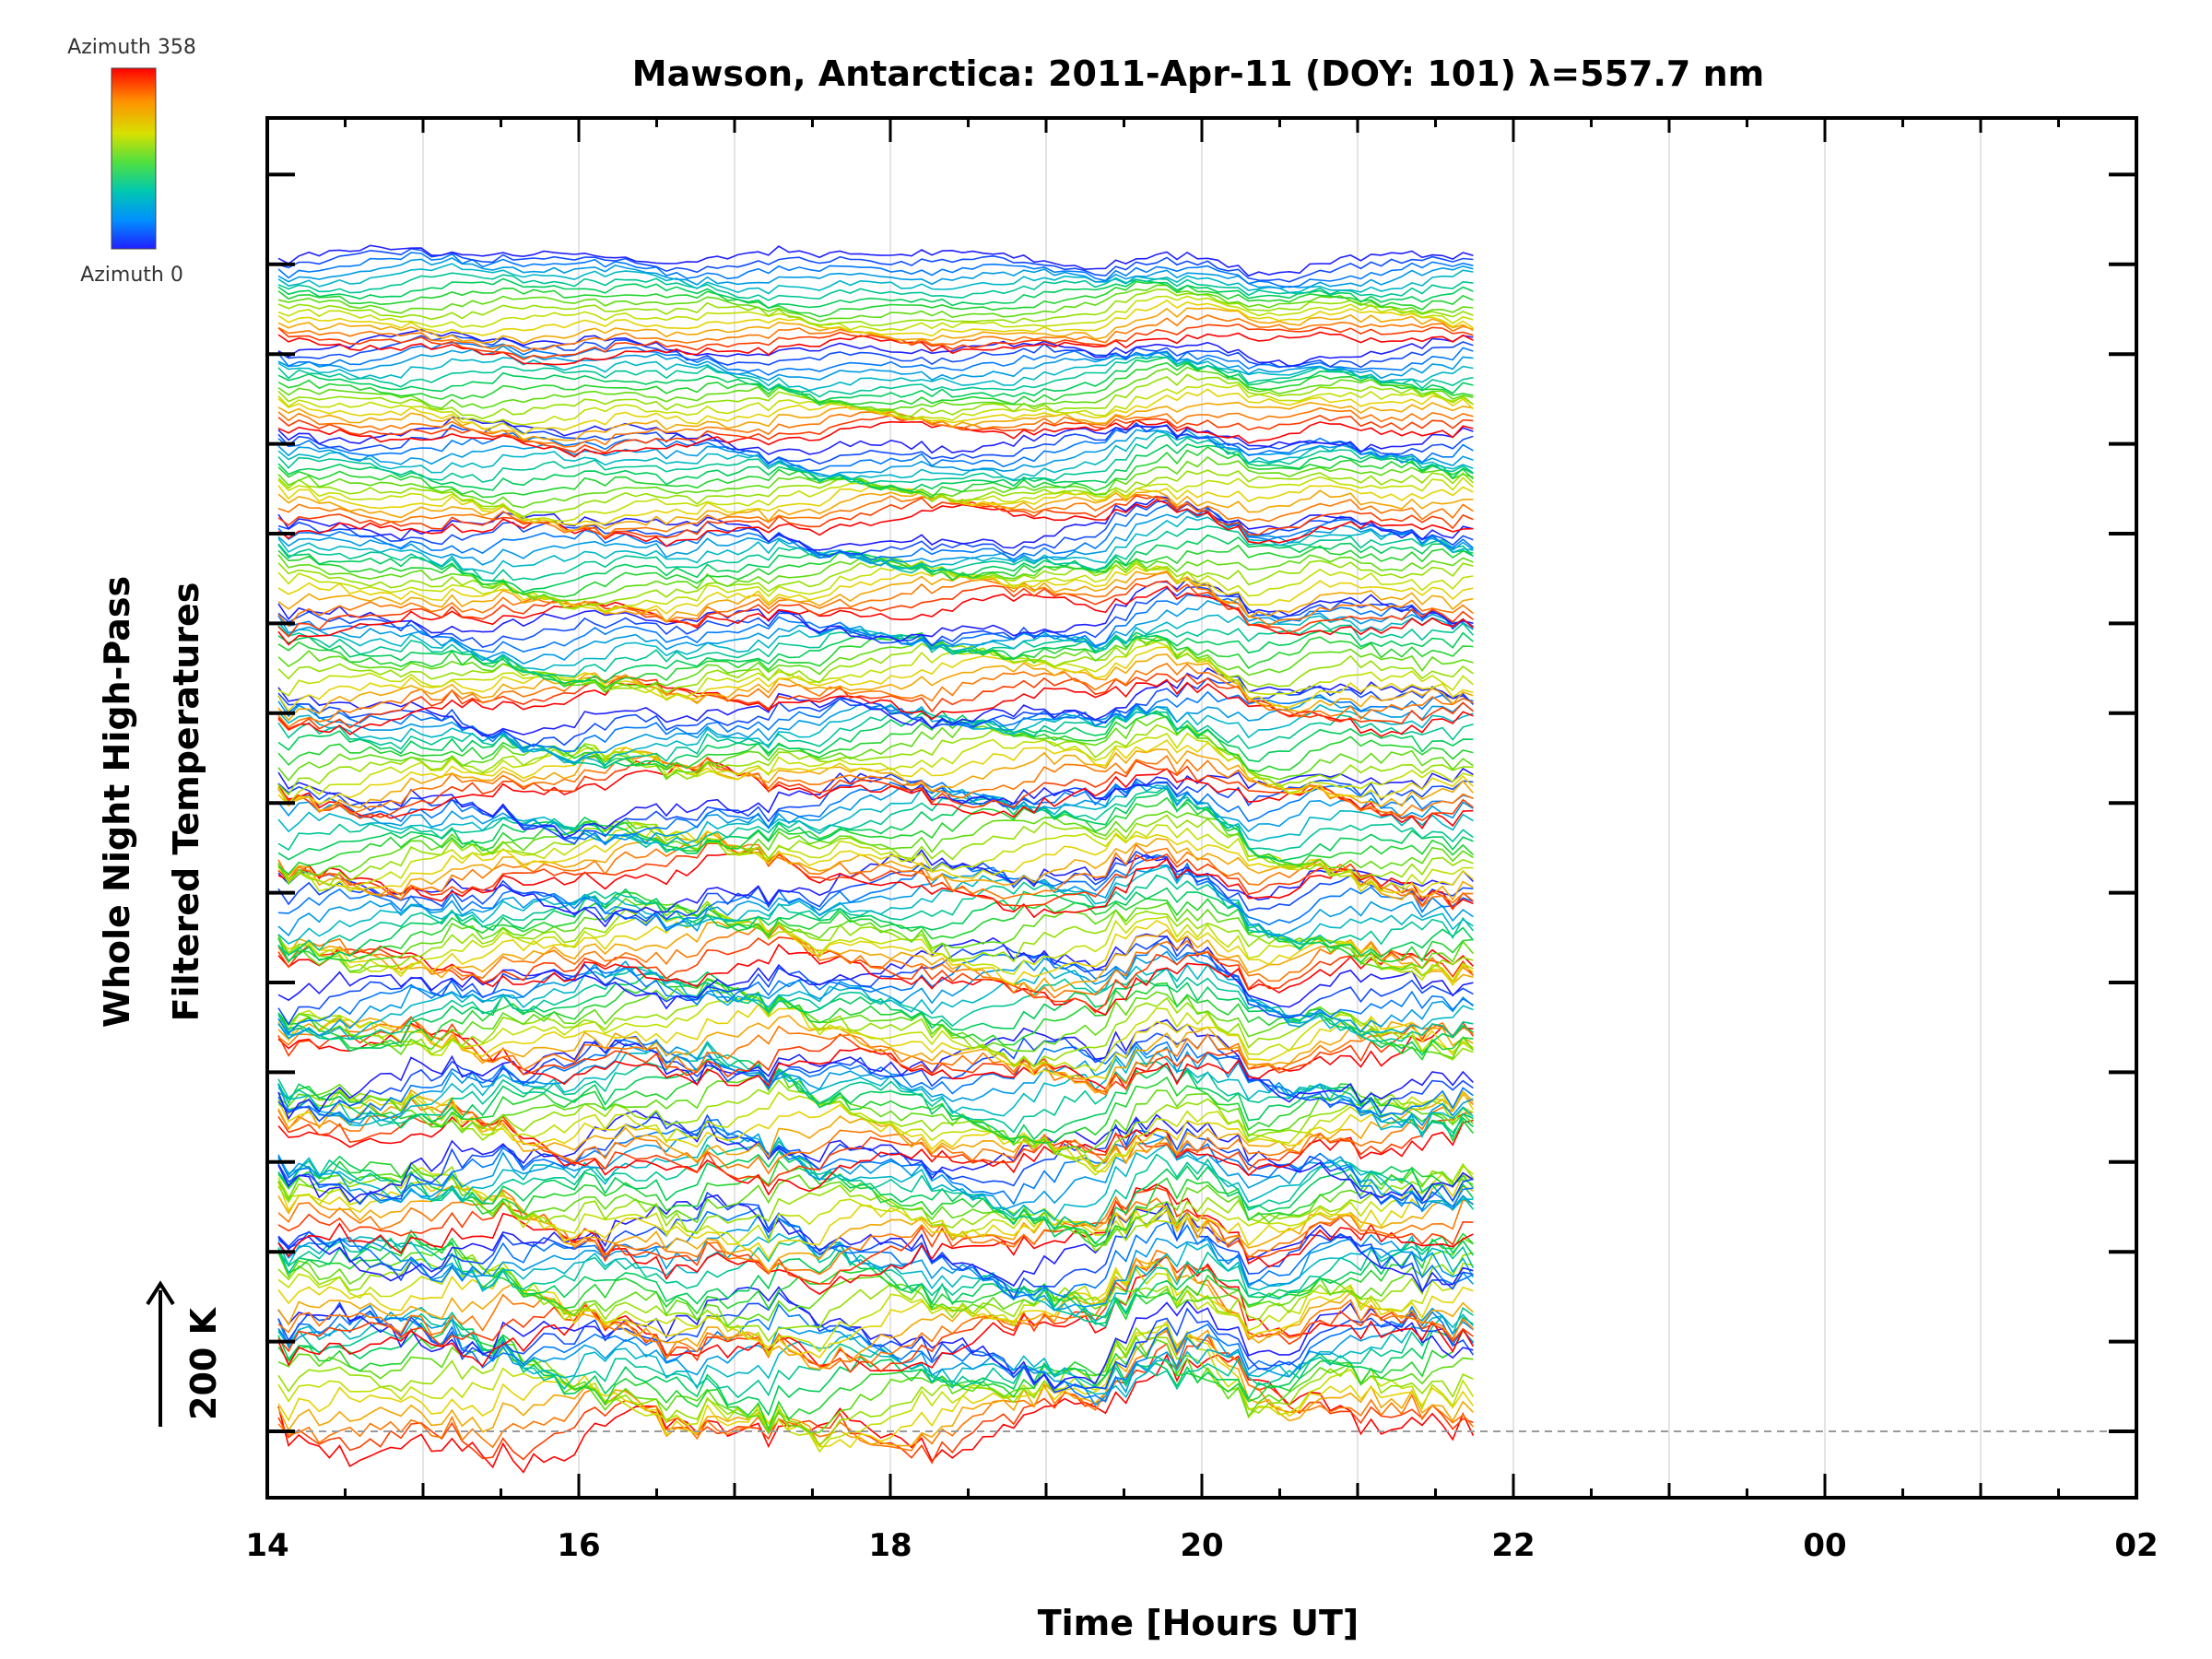  I want to click on colorbar-top-label: Azimuth 358, so click(131, 47).